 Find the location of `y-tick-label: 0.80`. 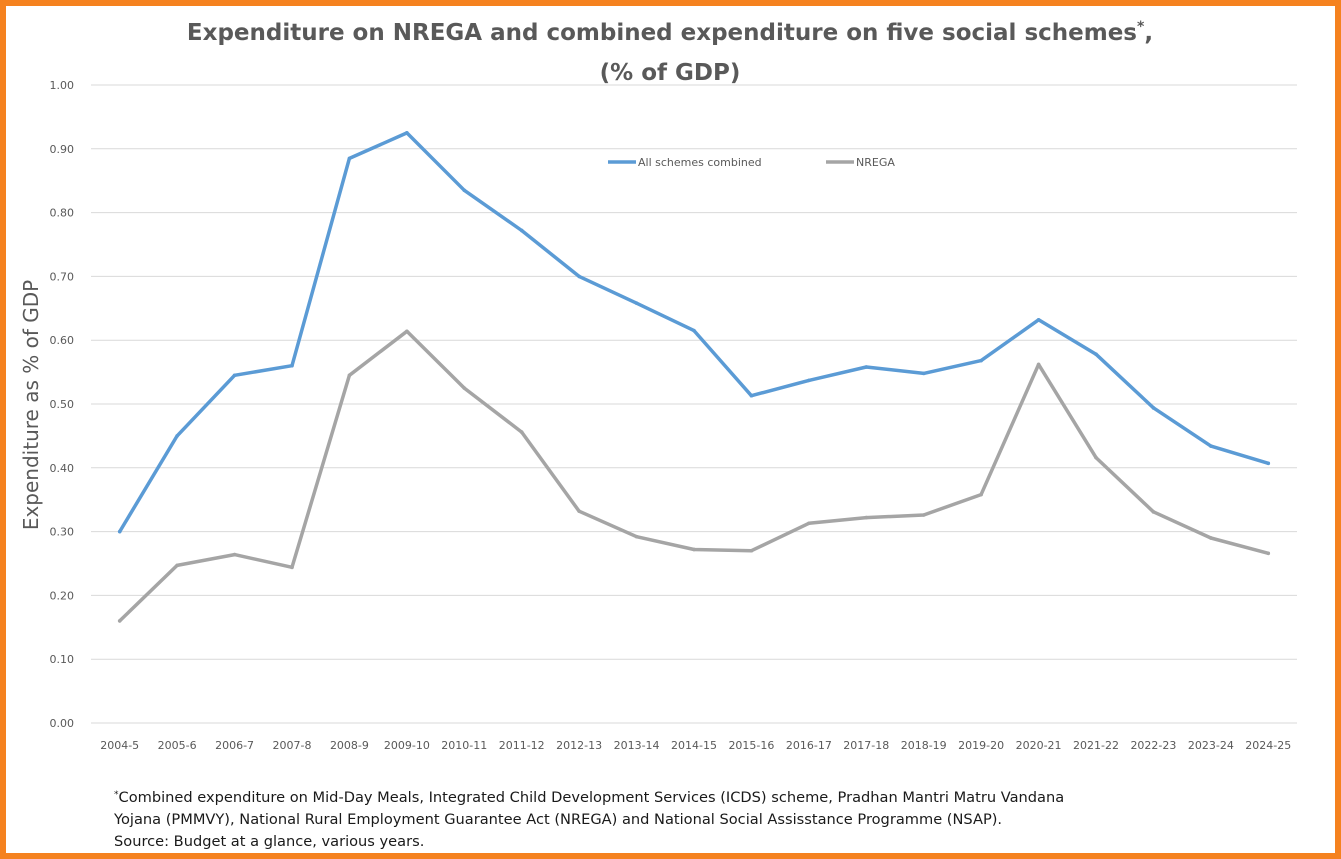

y-tick-label: 0.80 is located at coordinates (62, 213).